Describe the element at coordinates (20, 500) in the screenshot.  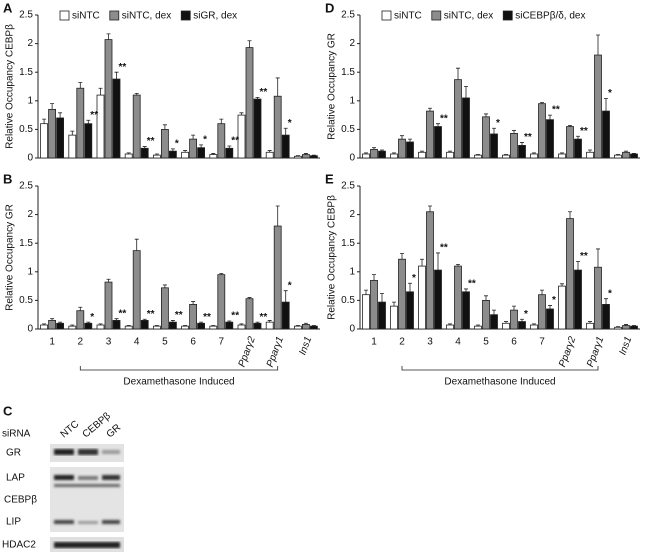
I see `row-label: CEBPβ` at that location.